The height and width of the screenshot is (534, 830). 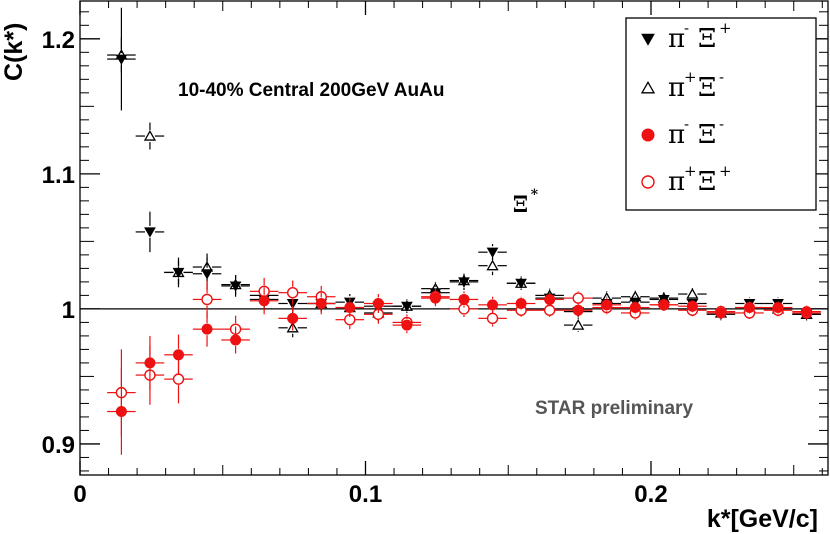 What do you see at coordinates (58, 40) in the screenshot?
I see `y-tick-label: 1.2` at bounding box center [58, 40].